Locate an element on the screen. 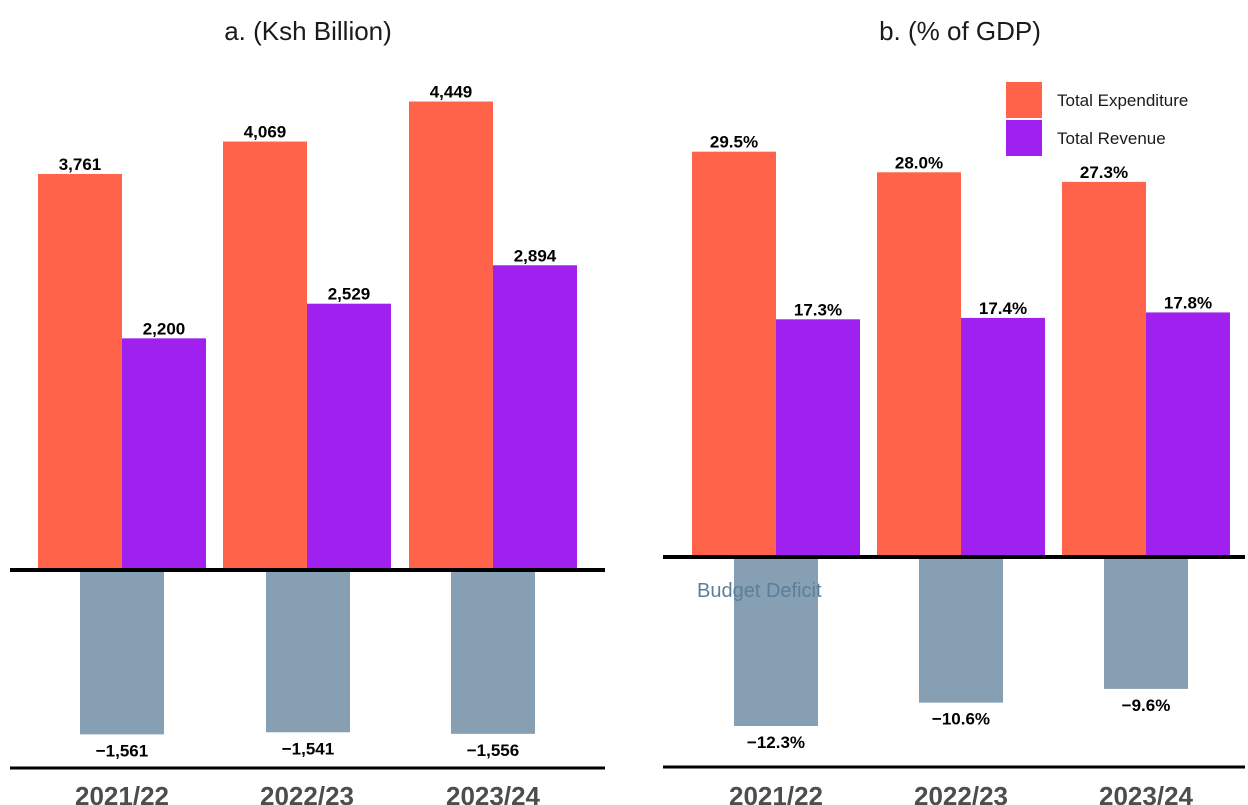  deficit-value-label: −1,561 is located at coordinates (122, 750).